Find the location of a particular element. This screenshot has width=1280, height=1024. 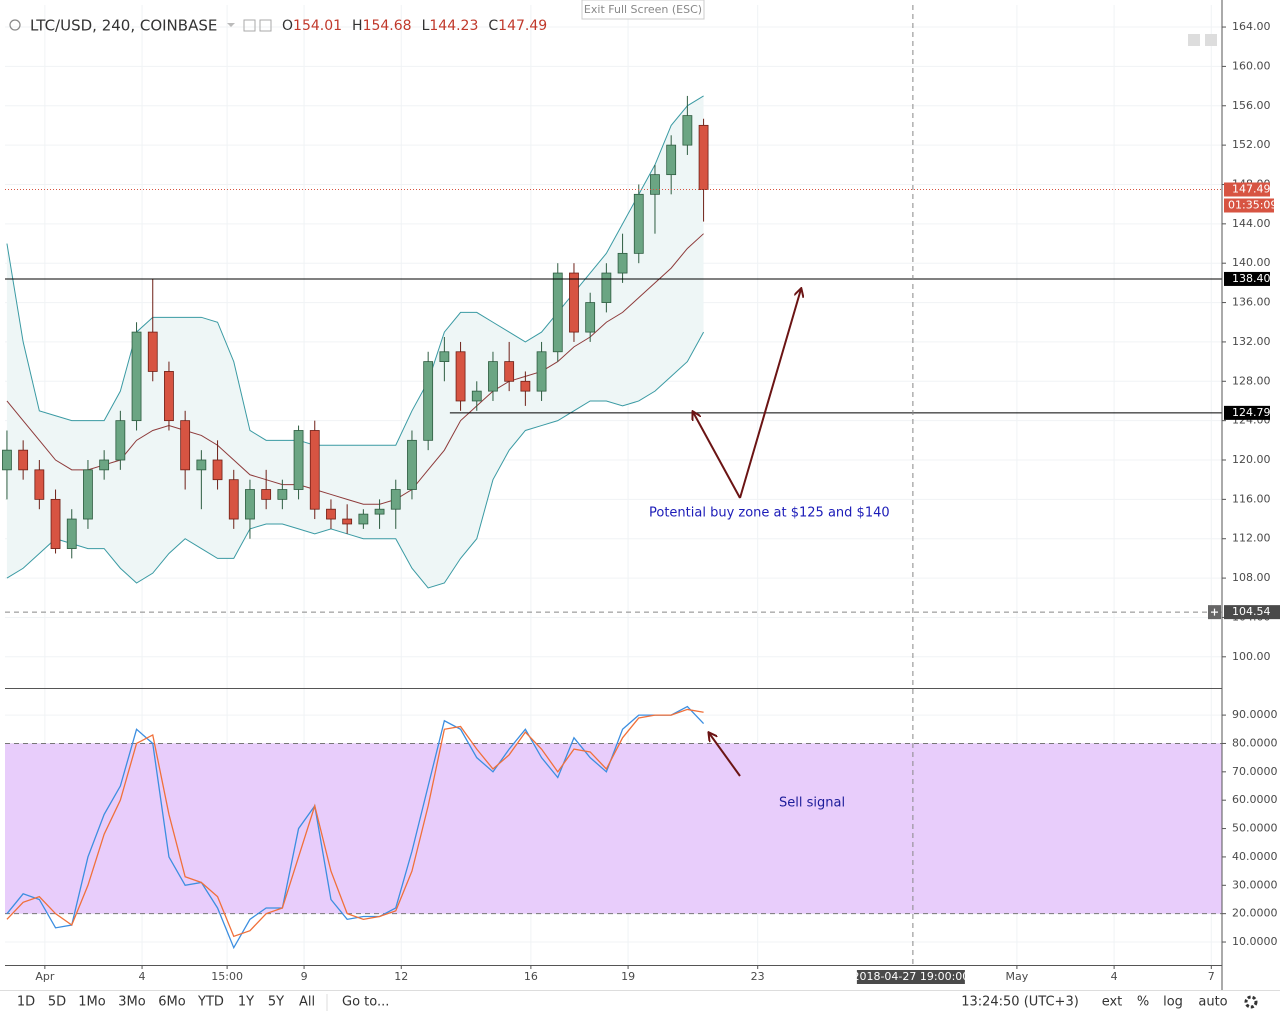

option-button: log is located at coordinates (1173, 1002).